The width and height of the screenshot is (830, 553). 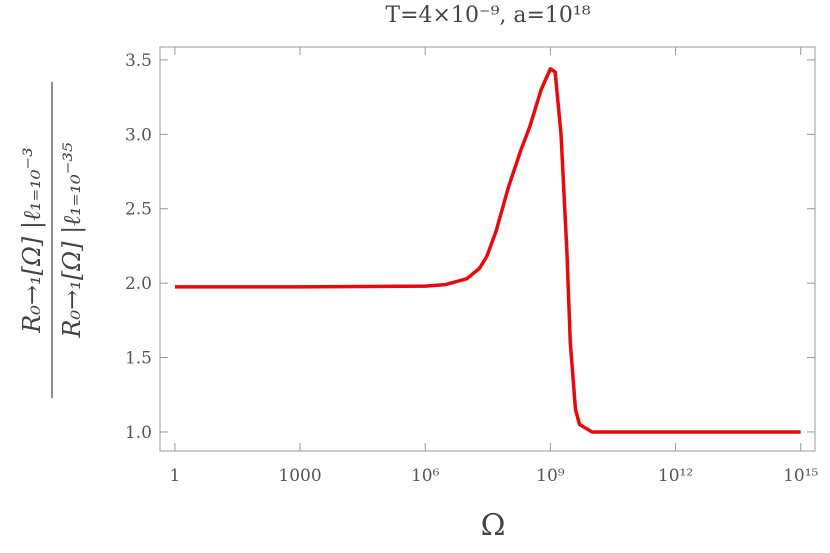 I want to click on chart-title: T=4×10⁻⁹, a=10¹⁸, so click(x=487, y=15).